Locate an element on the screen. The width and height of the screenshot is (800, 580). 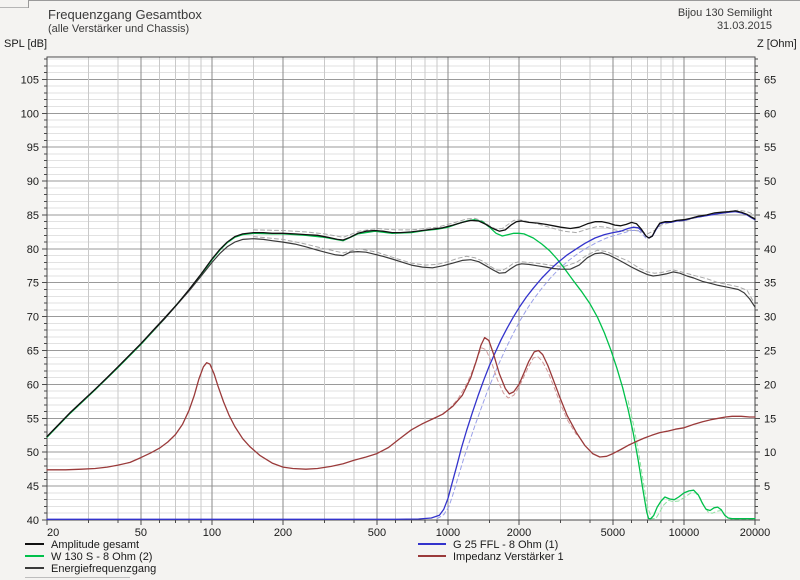
y-left-tick-label: 45 is located at coordinates (33, 487).